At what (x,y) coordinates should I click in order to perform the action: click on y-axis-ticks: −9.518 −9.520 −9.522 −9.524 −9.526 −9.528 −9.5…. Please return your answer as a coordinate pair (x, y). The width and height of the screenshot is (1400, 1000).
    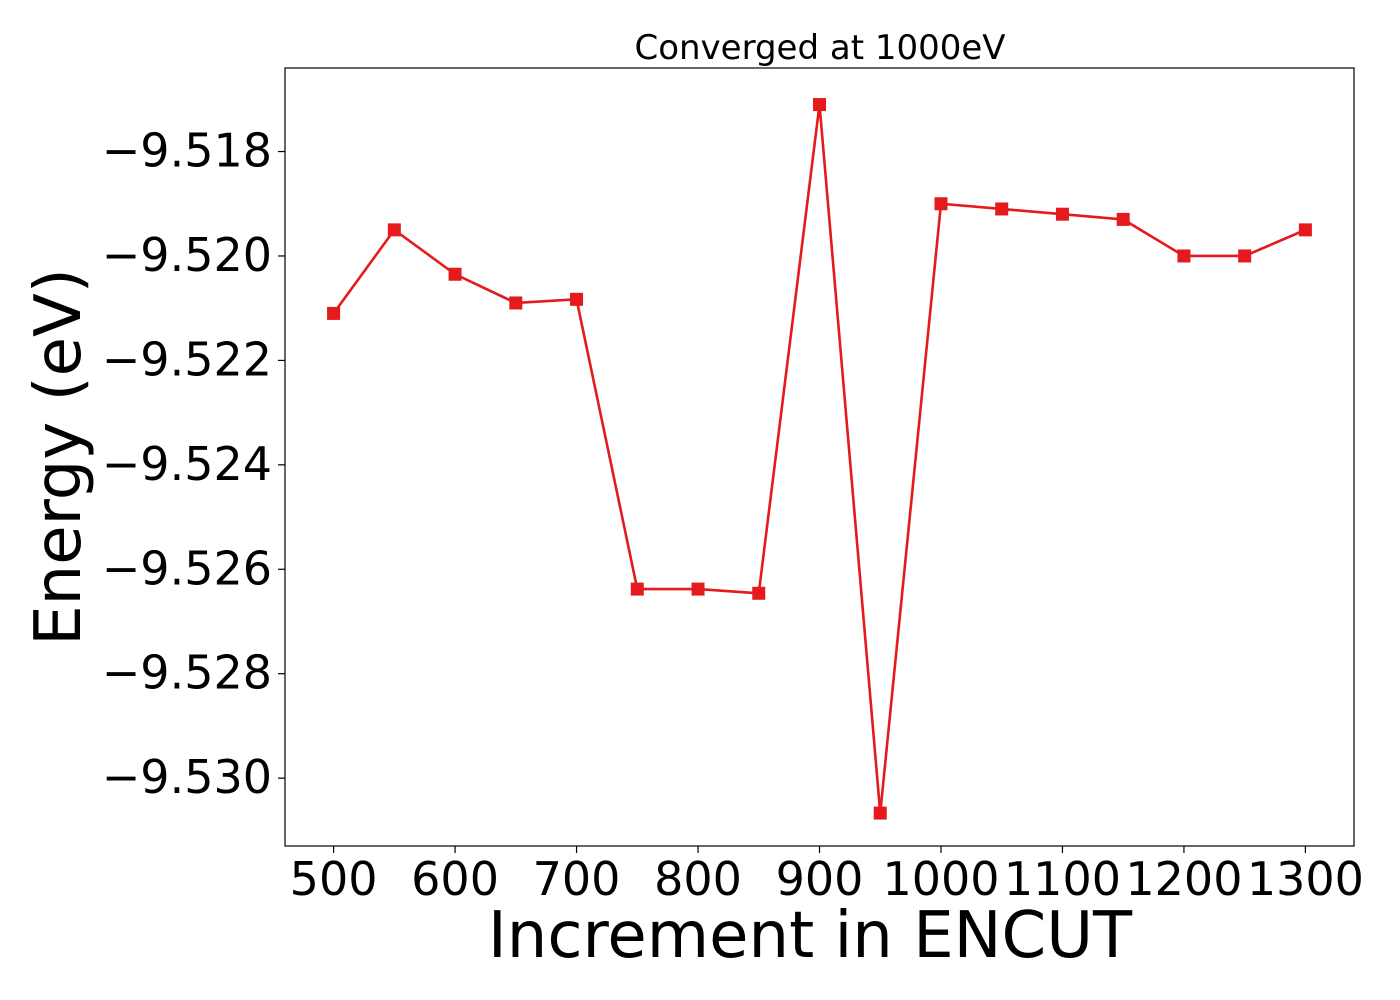
    Looking at the image, I should click on (193, 464).